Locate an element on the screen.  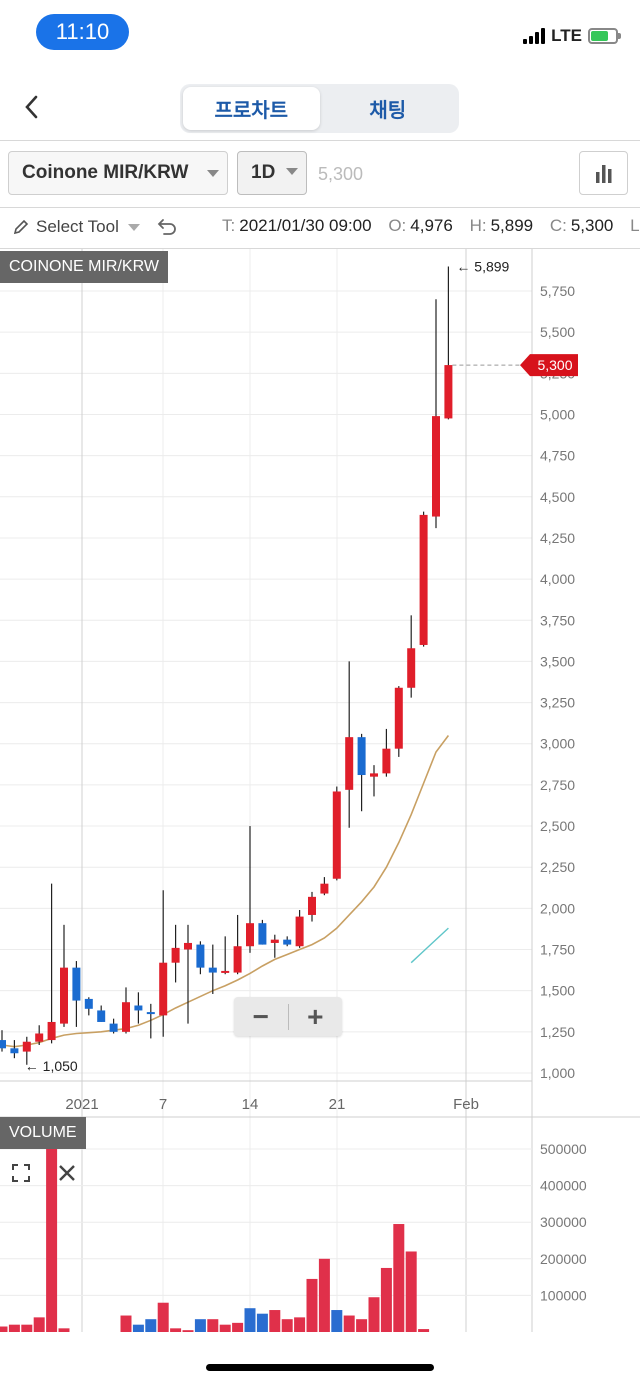
back-button is located at coordinates (37, 107).